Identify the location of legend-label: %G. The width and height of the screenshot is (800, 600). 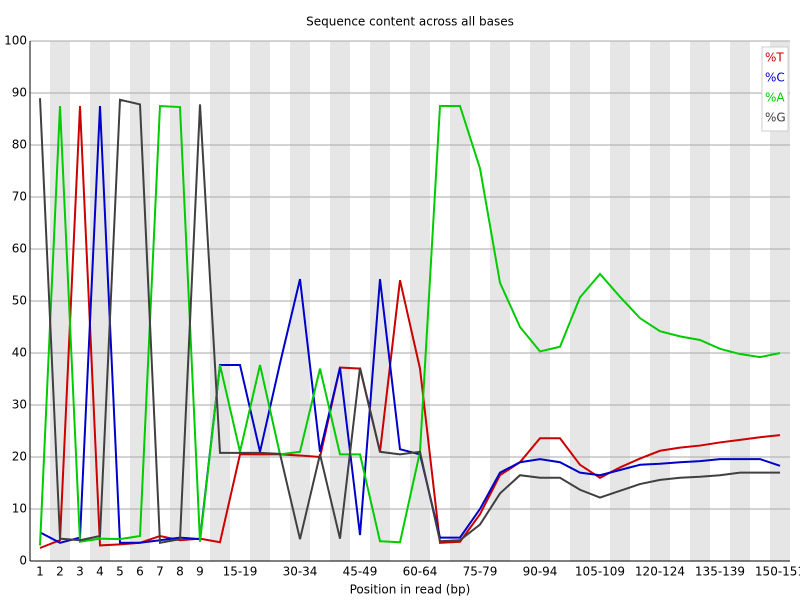
(775, 118).